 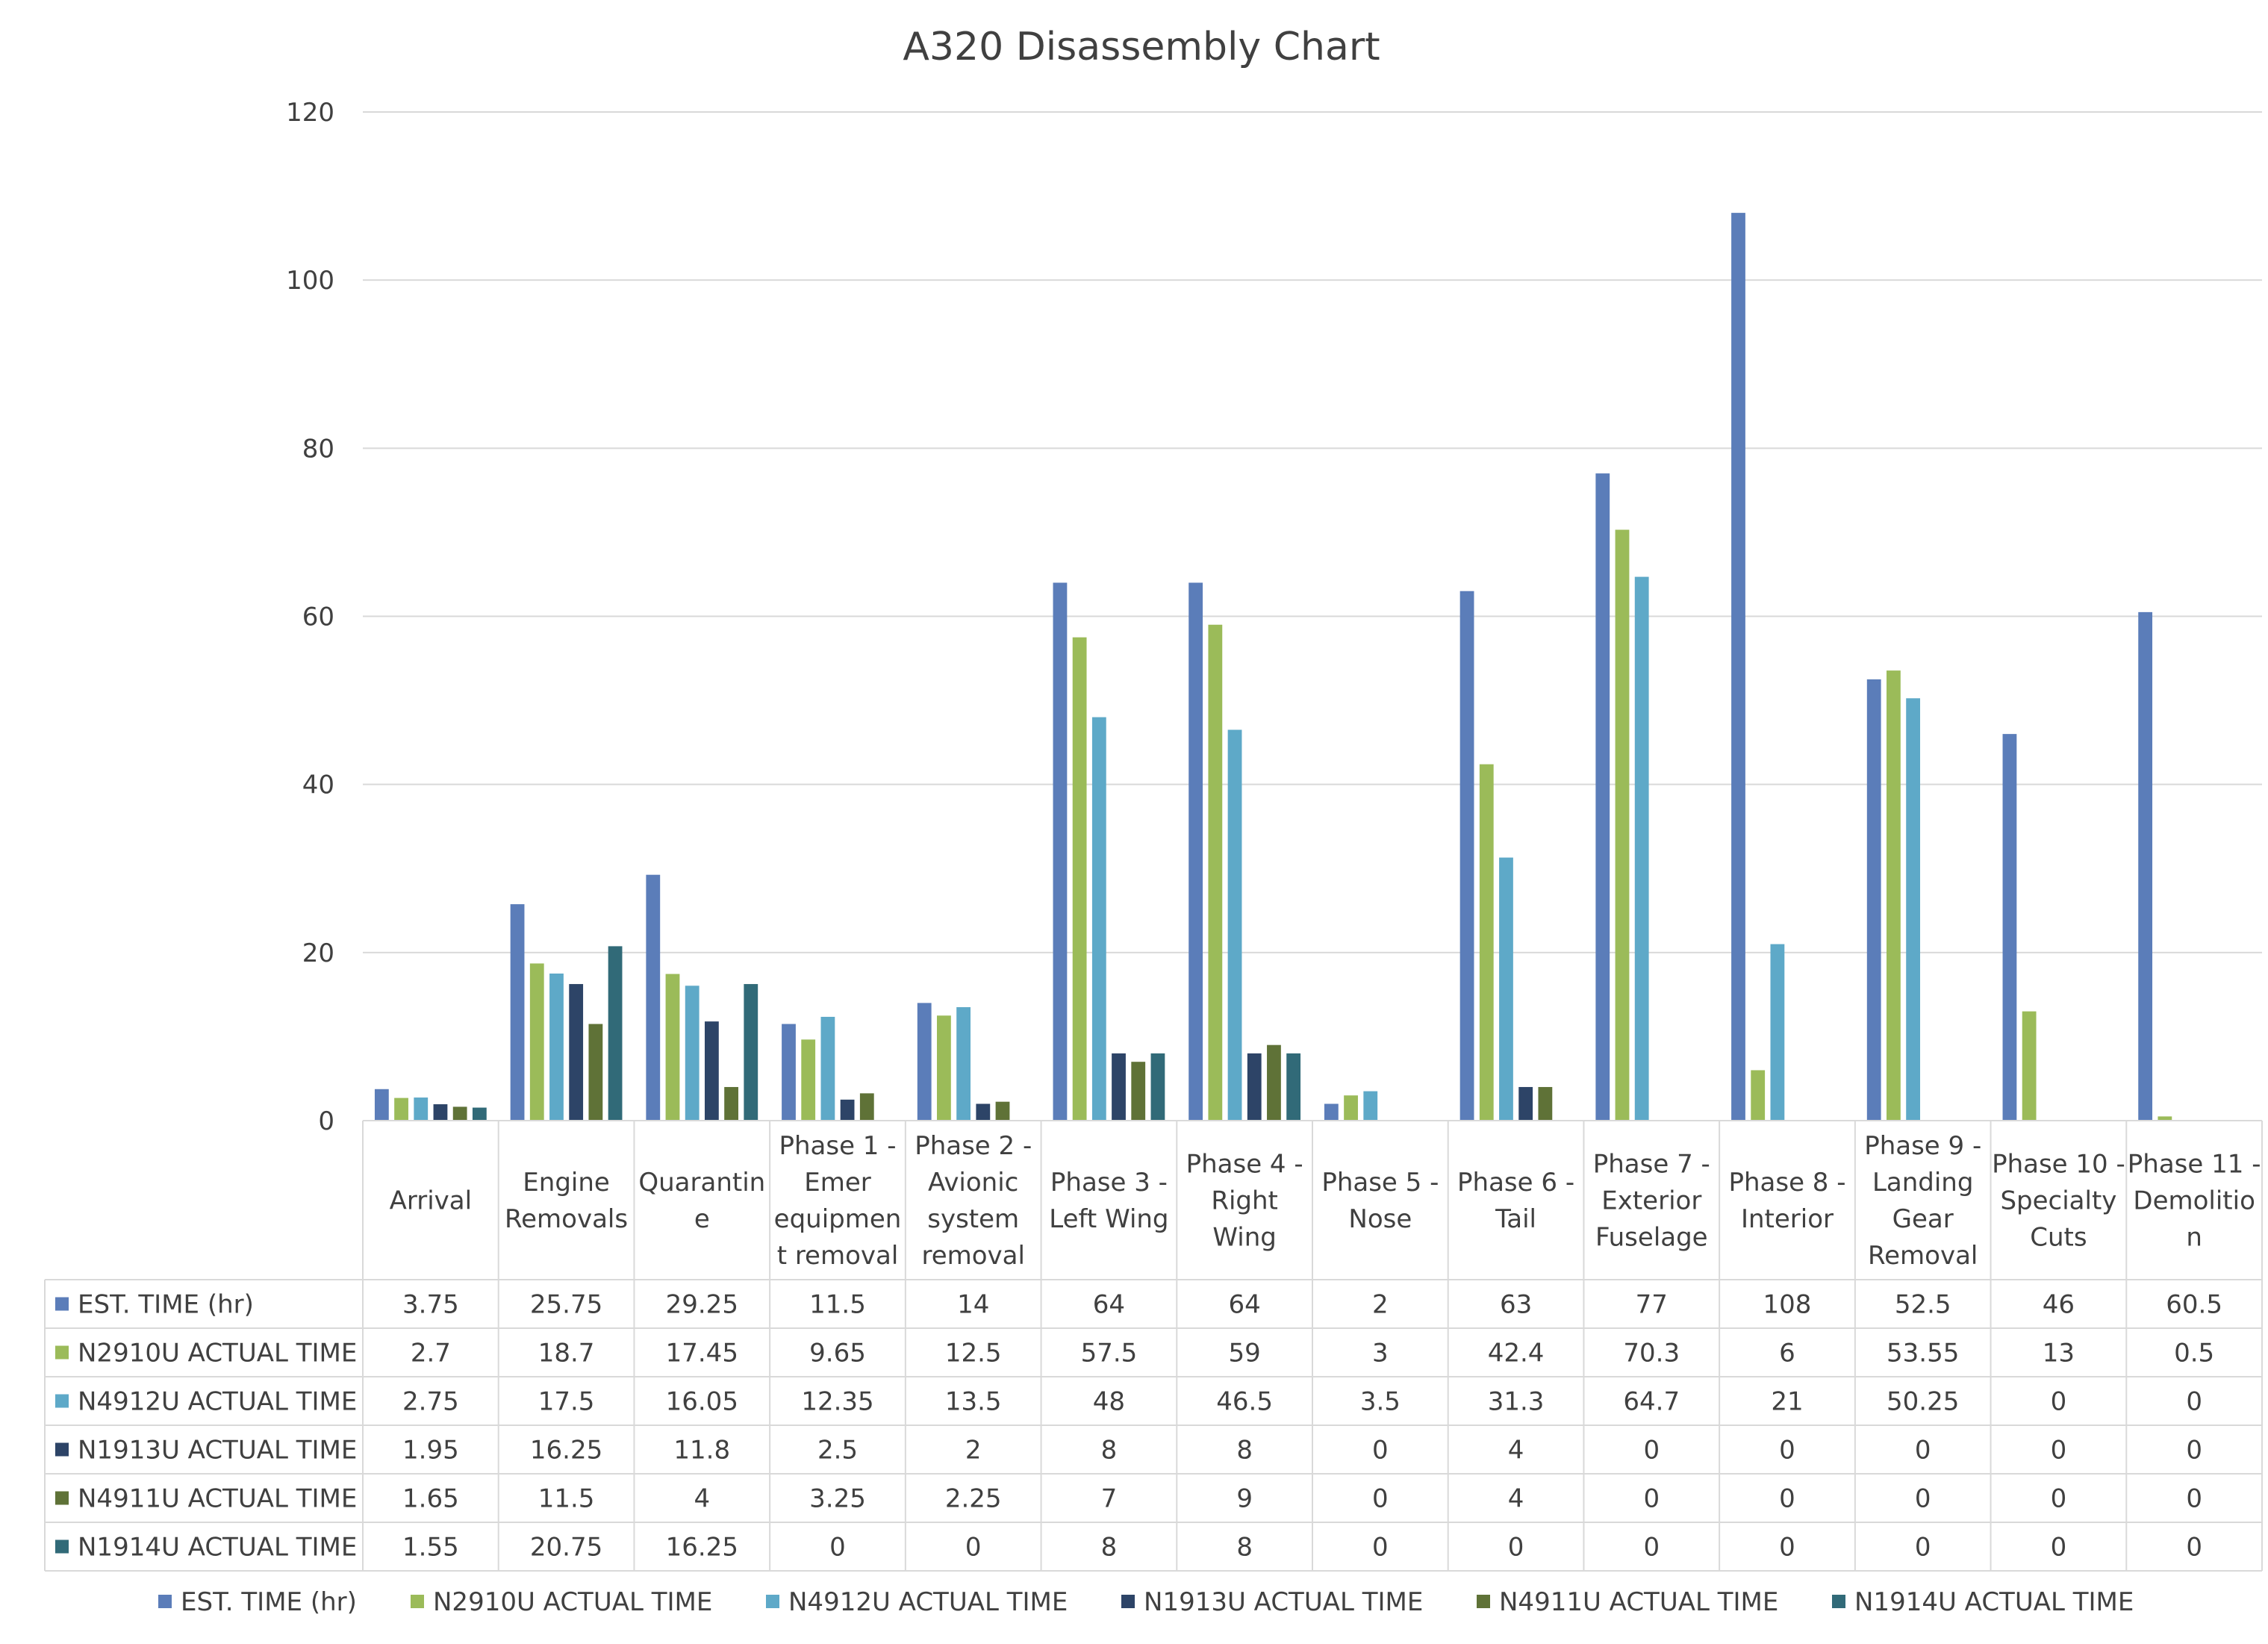 I want to click on data-label: 9, so click(x=1244, y=1499).